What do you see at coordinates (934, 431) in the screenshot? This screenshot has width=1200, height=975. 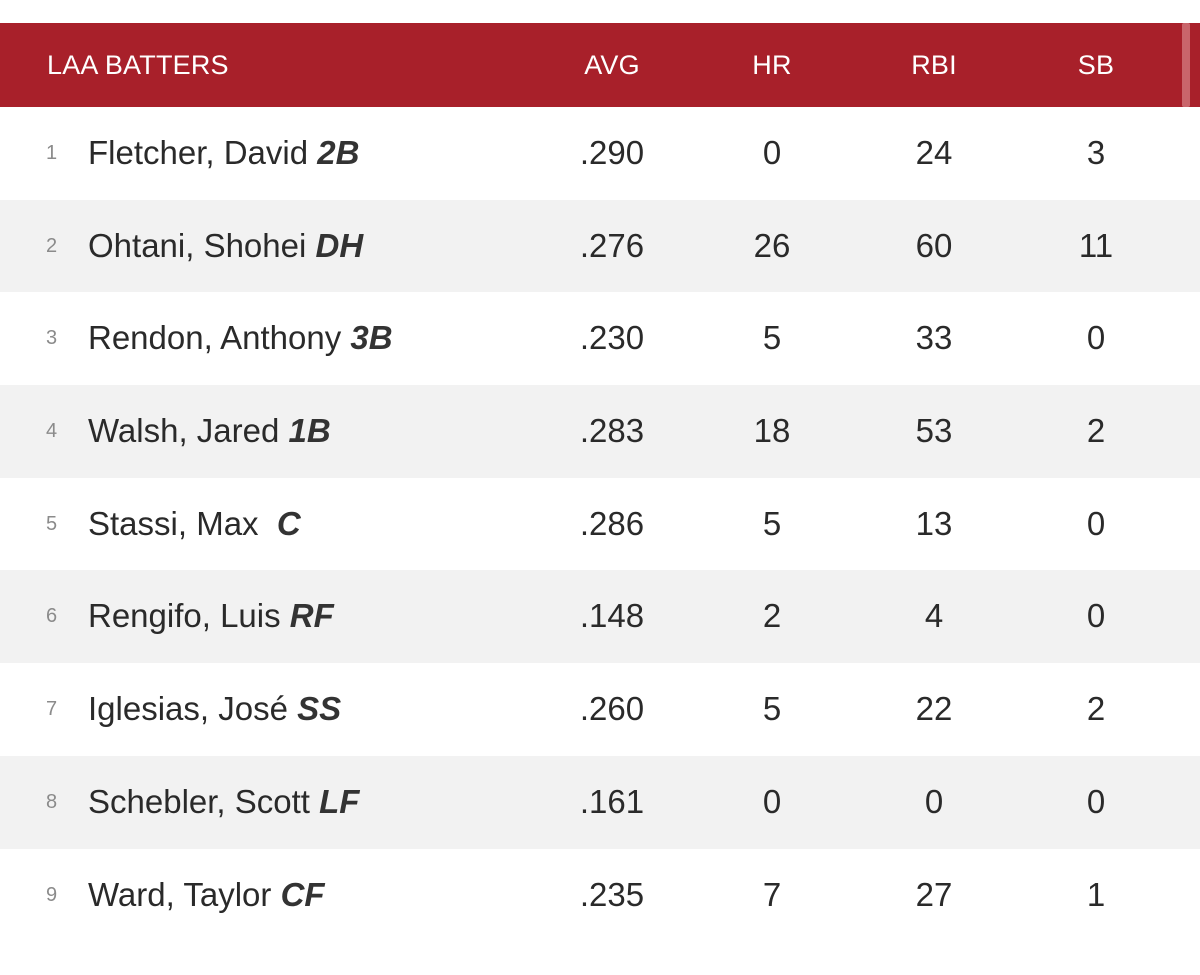 I see `rbi-cell: 53` at bounding box center [934, 431].